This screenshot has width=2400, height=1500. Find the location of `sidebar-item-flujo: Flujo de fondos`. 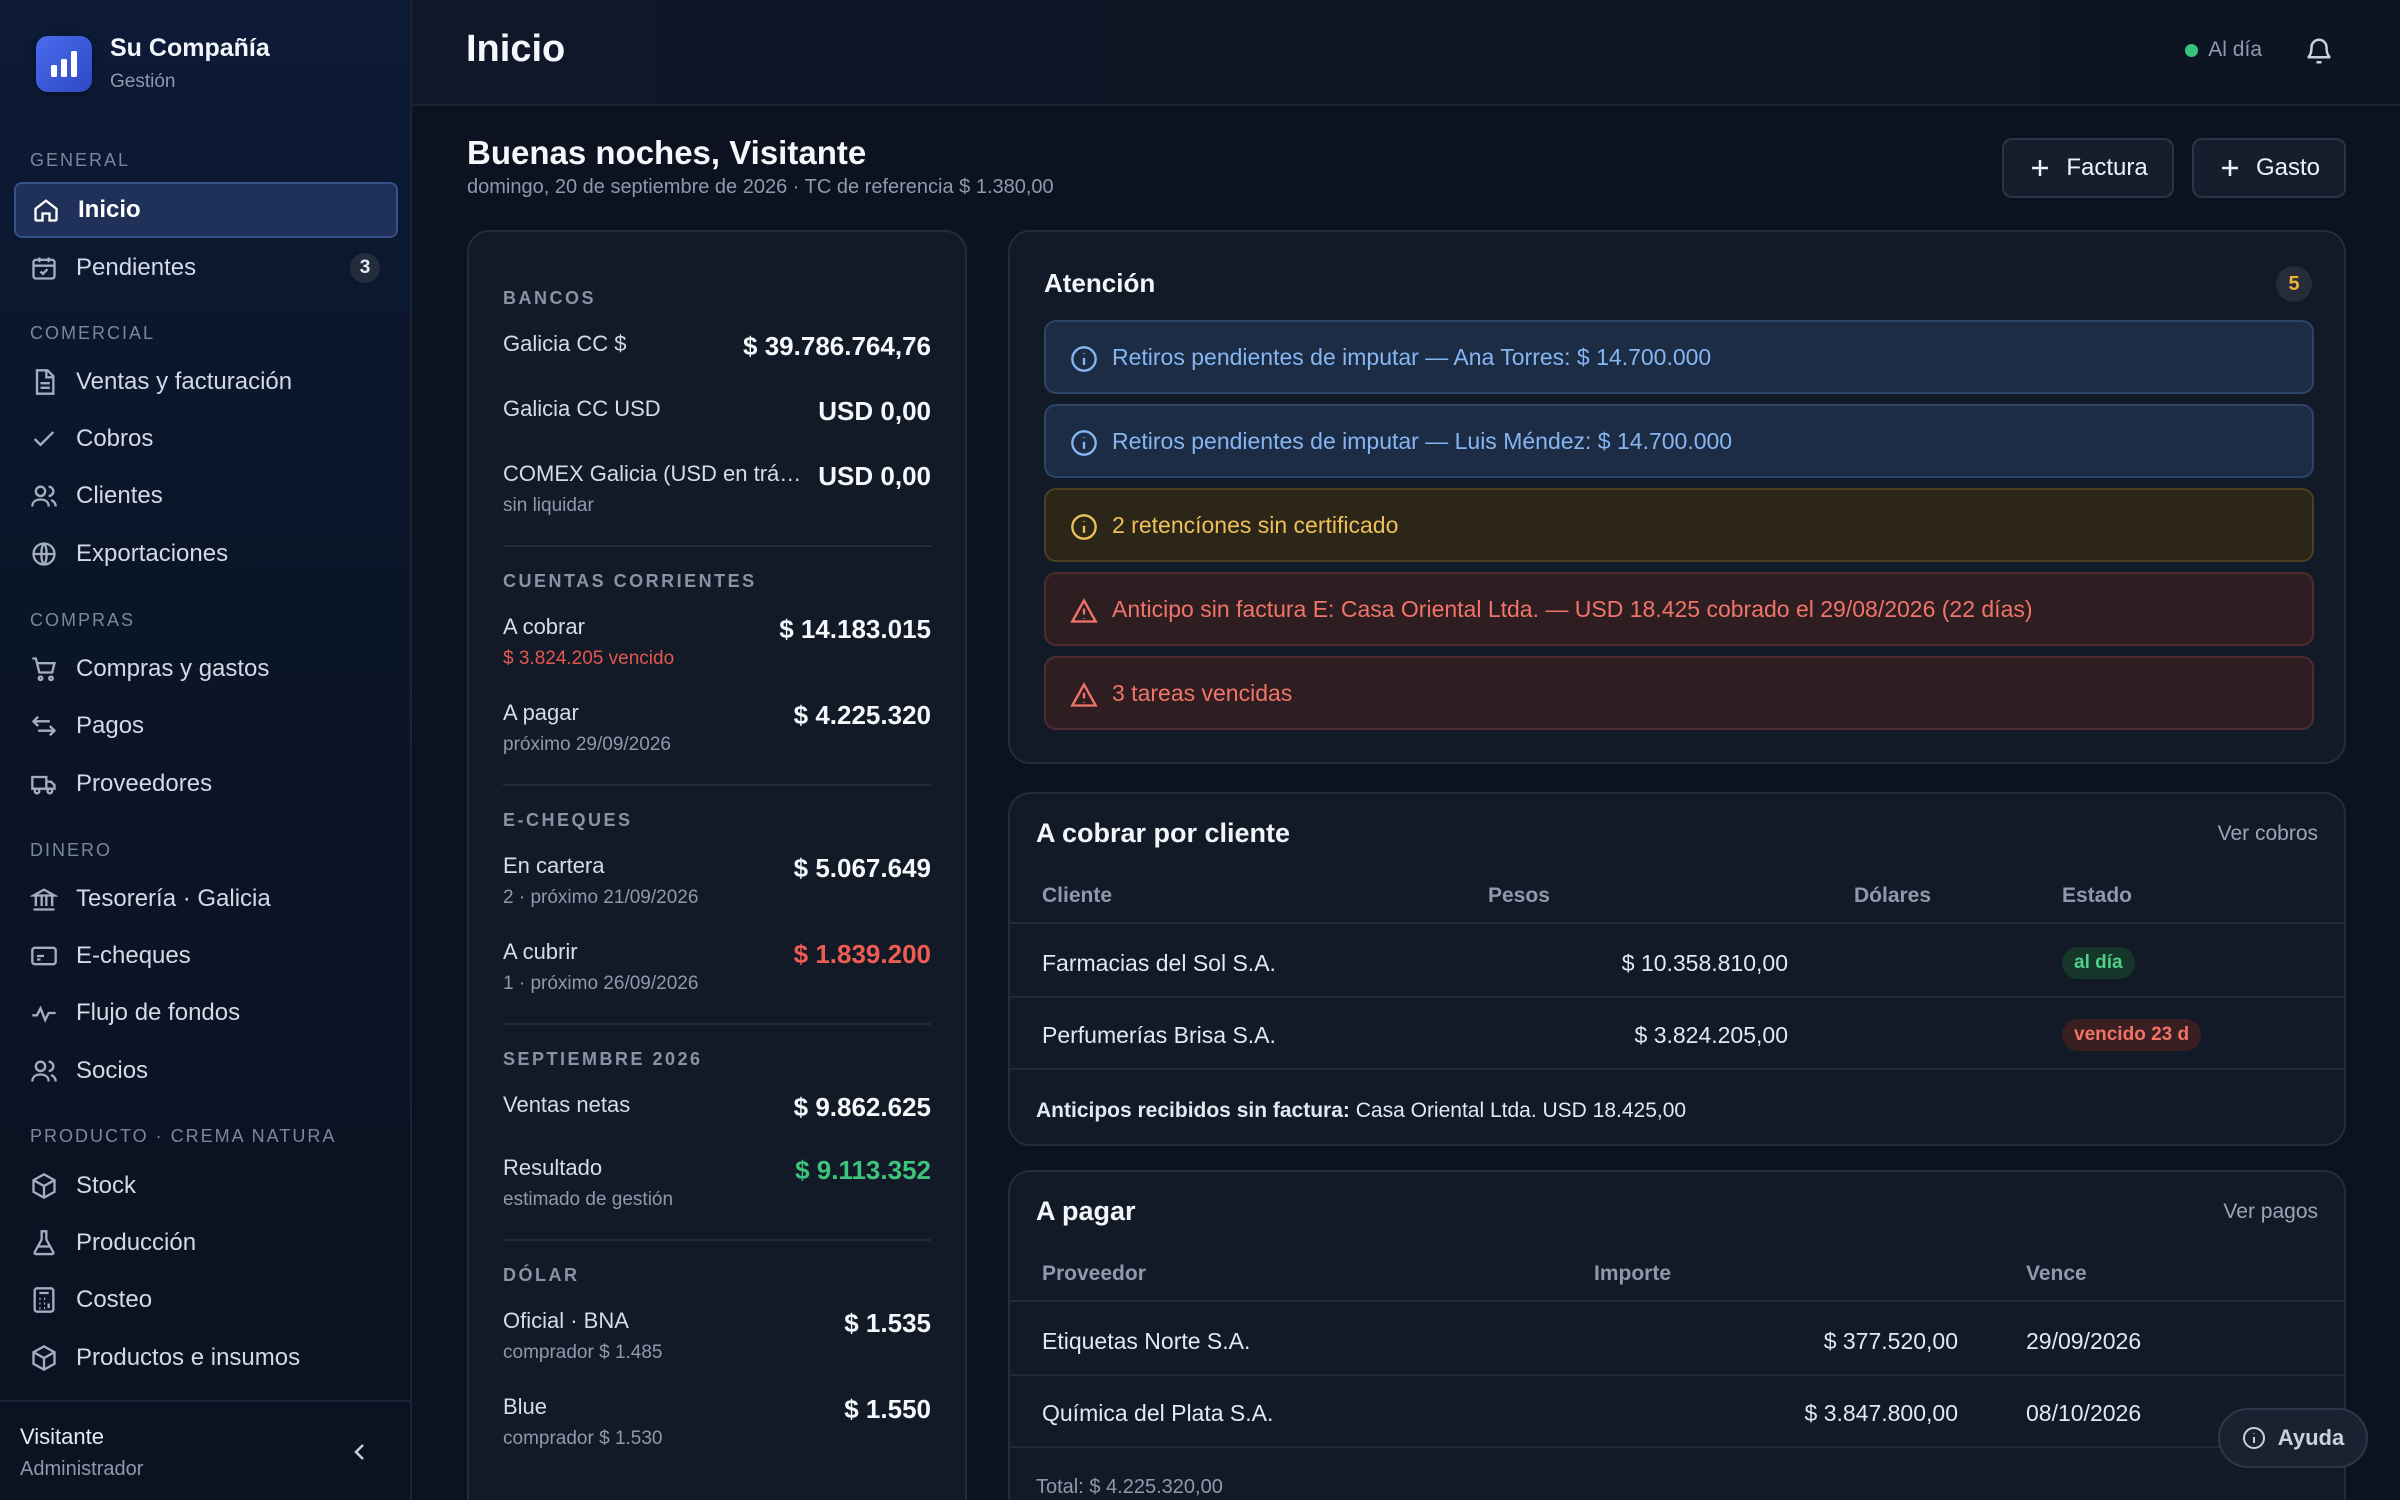

sidebar-item-flujo: Flujo de fondos is located at coordinates (206, 1013).